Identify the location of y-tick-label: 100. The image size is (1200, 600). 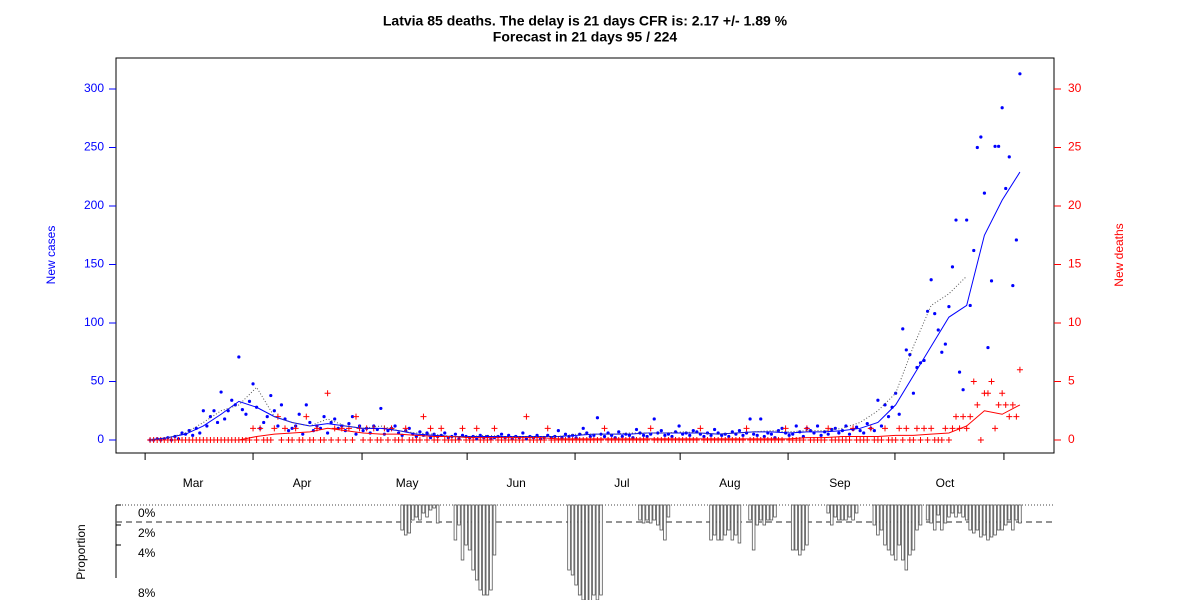
(94, 322).